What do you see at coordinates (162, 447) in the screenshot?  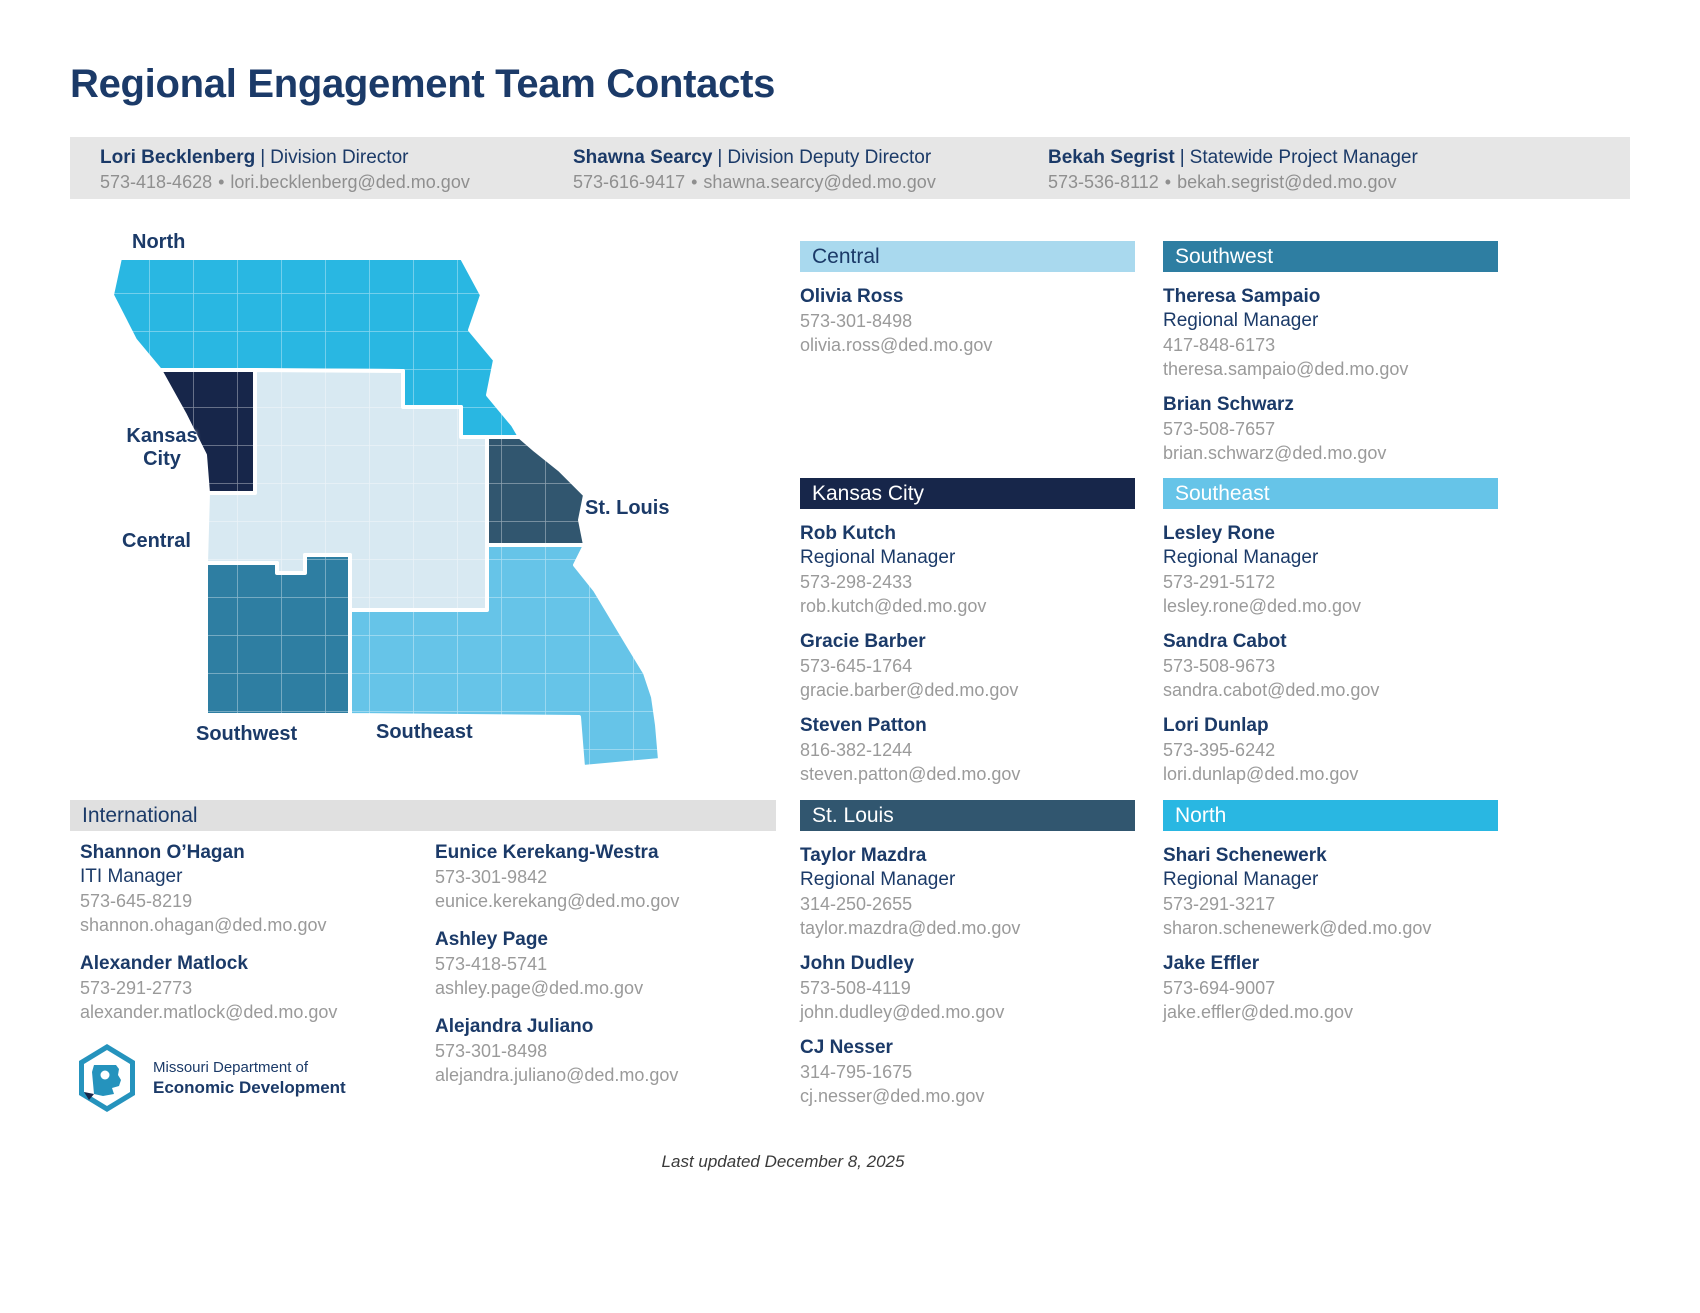 I see `map-label-kansas-city: Kansas City` at bounding box center [162, 447].